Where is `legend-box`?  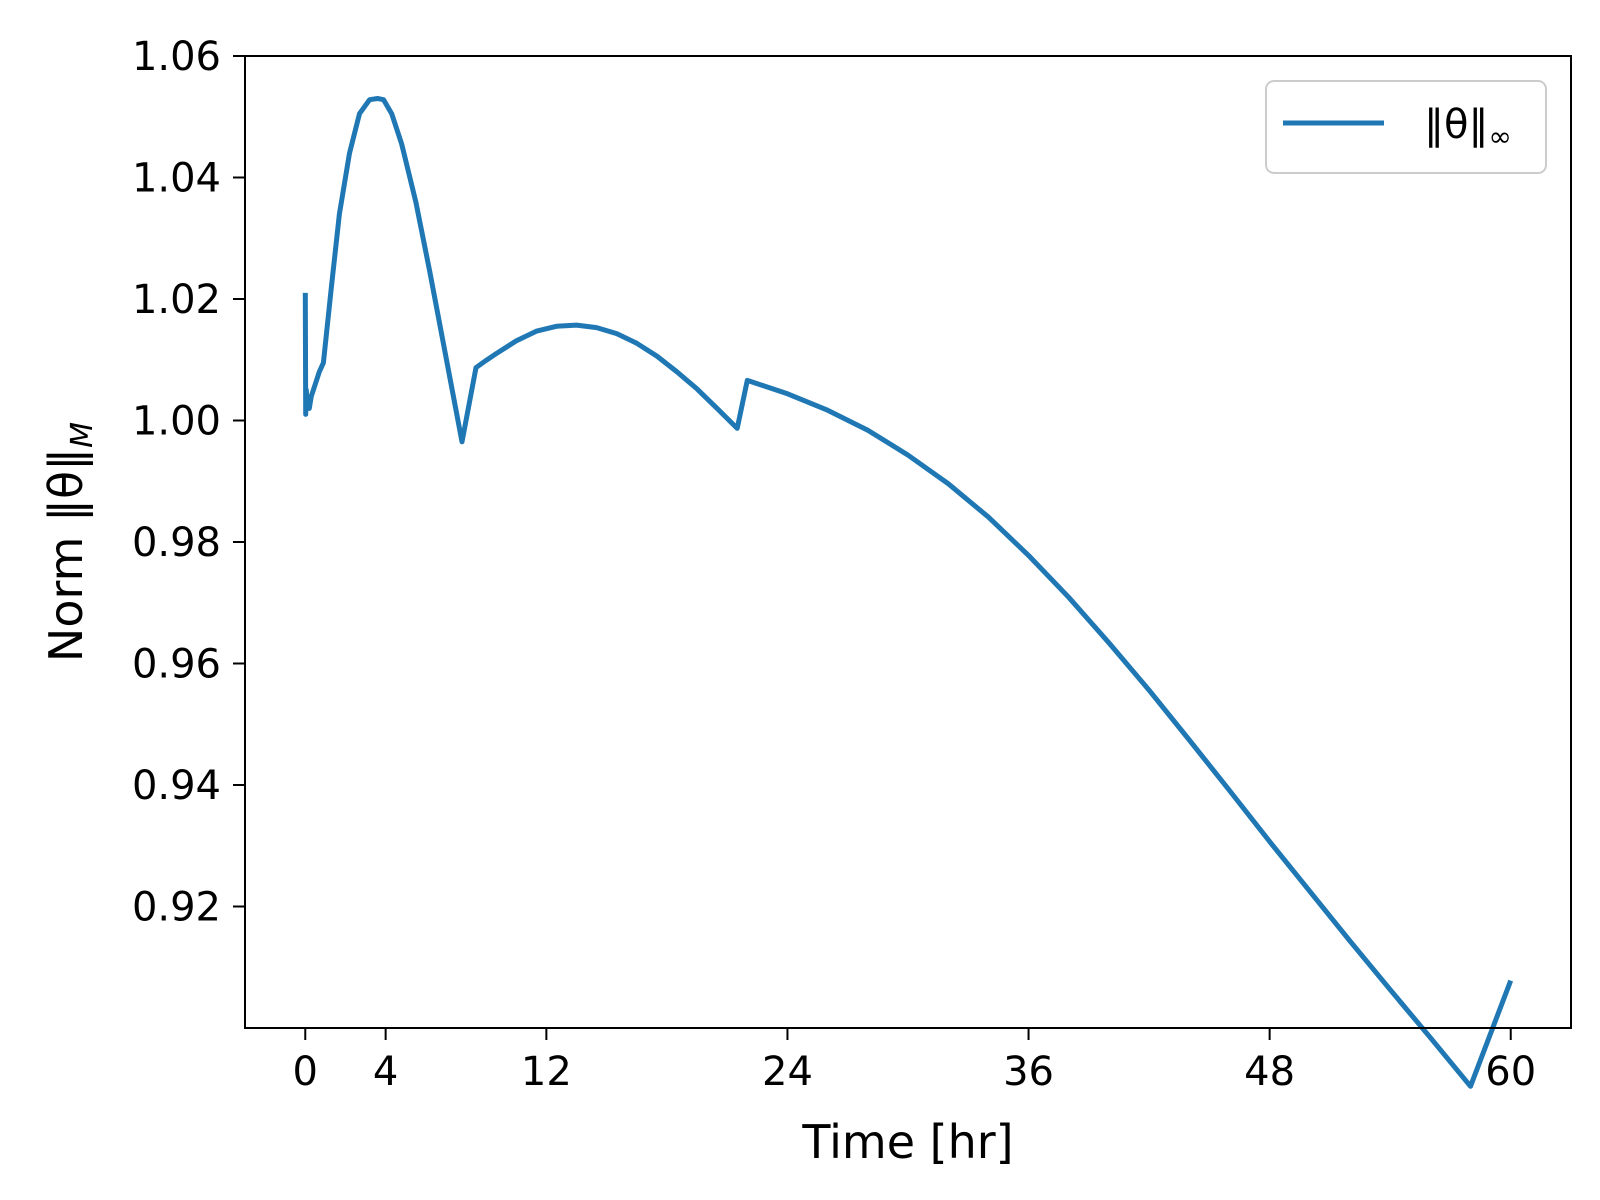
legend-box is located at coordinates (1406, 127).